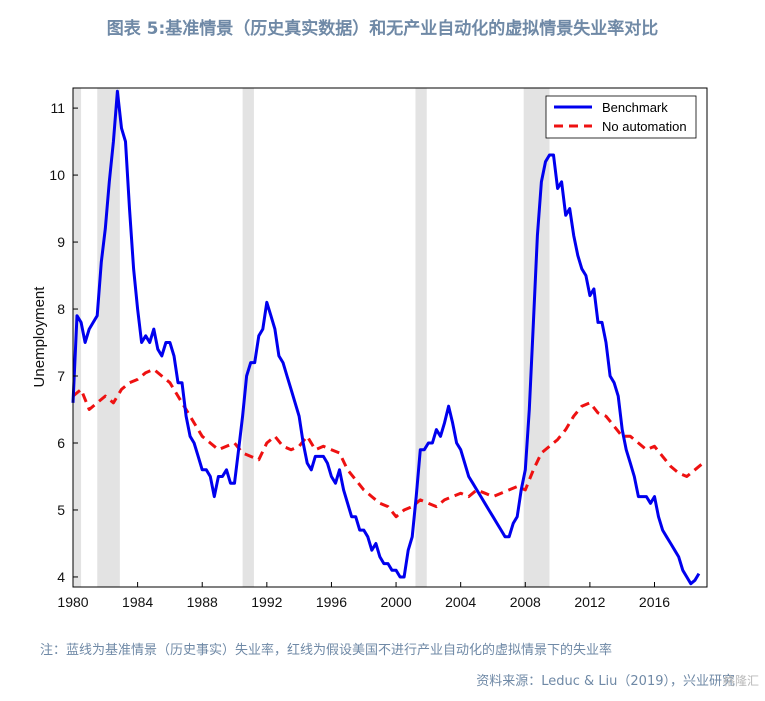  I want to click on legend-no-automation-label: No automation, so click(644, 126).